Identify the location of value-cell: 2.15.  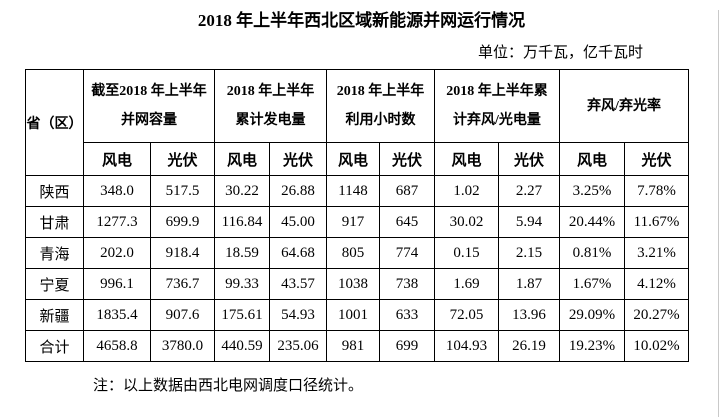
(529, 253).